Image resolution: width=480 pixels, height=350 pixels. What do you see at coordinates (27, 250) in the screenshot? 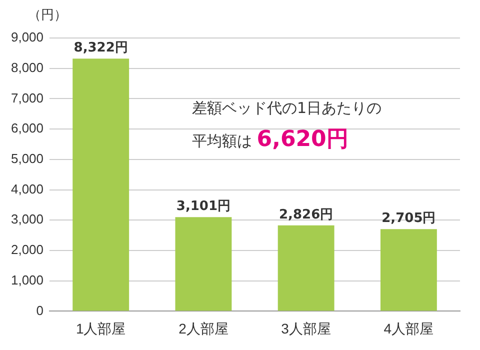
I see `y-tick-label: 2,000` at bounding box center [27, 250].